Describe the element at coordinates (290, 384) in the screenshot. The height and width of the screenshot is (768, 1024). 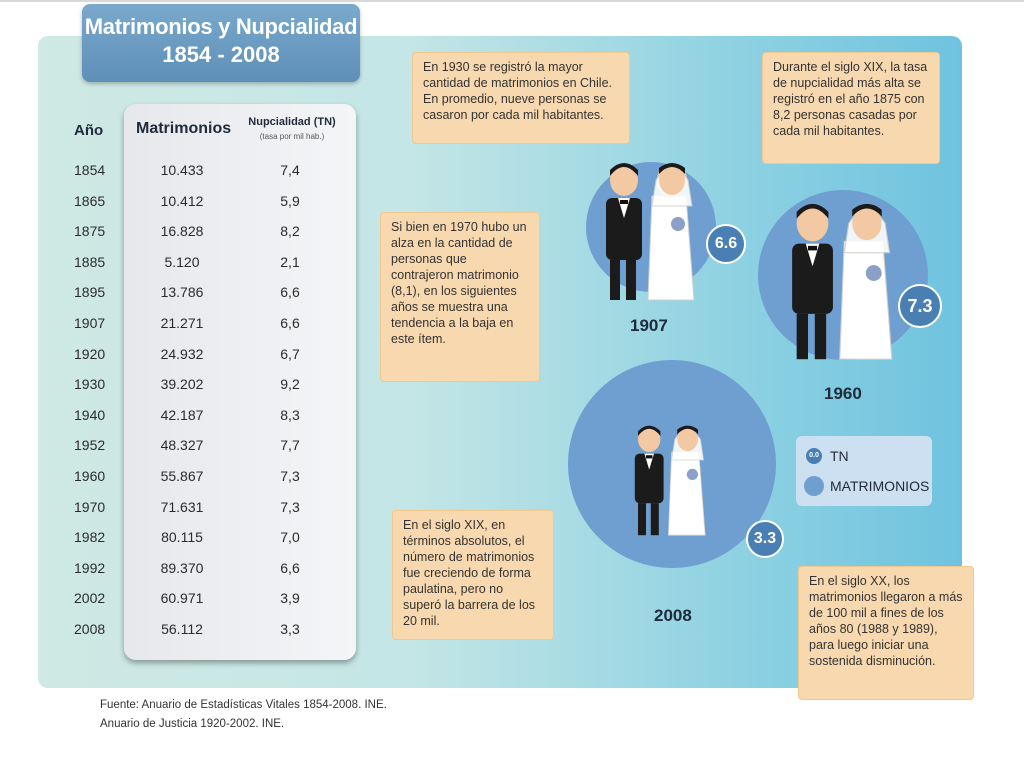
I see `table-cell-tn: 9,2` at that location.